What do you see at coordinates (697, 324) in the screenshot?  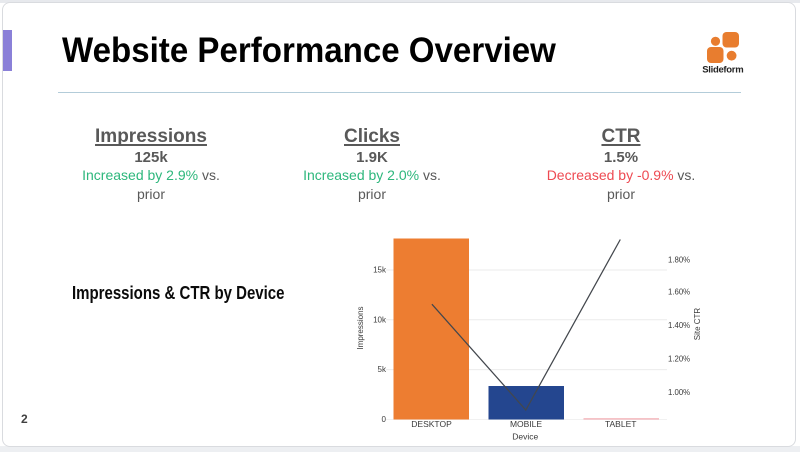 I see `svg-text: Site CTR` at bounding box center [697, 324].